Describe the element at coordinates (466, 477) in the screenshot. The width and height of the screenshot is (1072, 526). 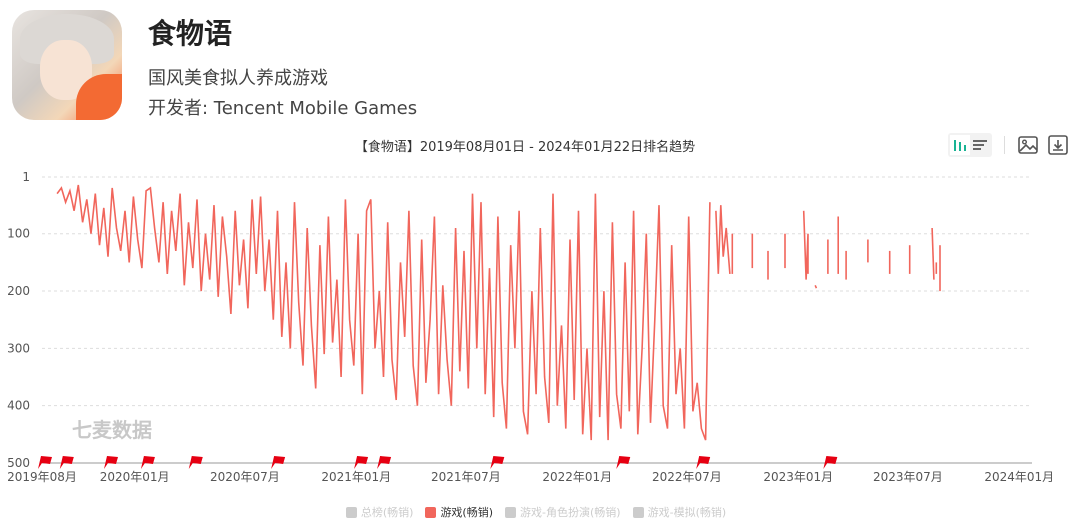
I see `x-tick-label: 2021年07月` at that location.